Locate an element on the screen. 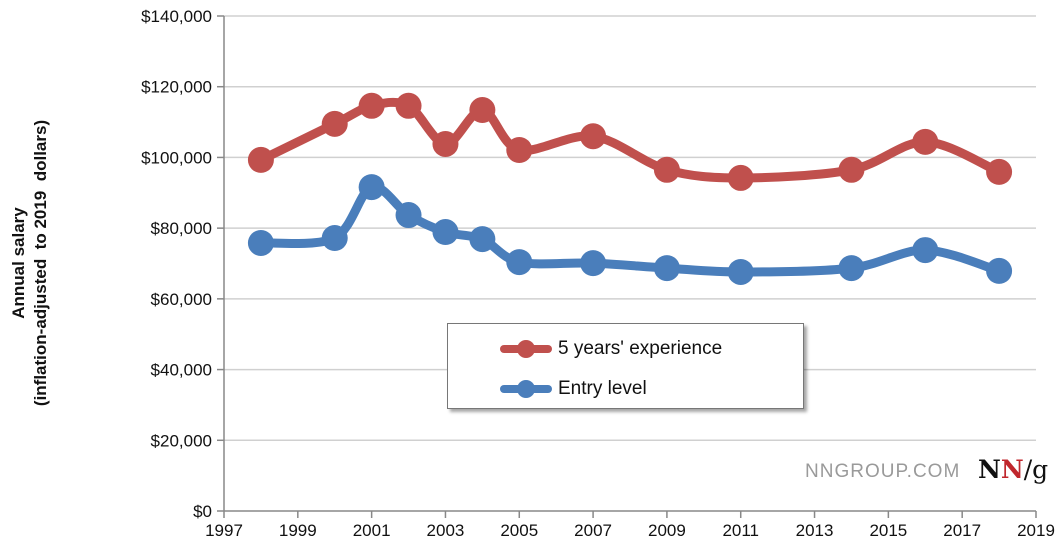 This screenshot has height=550, width=1062. y-axis-label-line1: Annual salary is located at coordinates (18, 263).